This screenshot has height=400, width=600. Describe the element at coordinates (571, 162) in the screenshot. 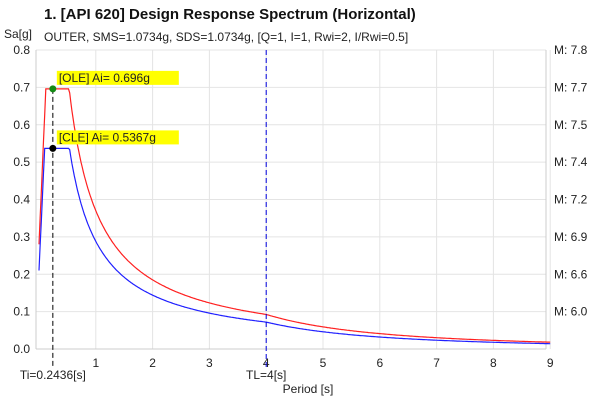

I see `right-axis-label: M: 7.4` at that location.